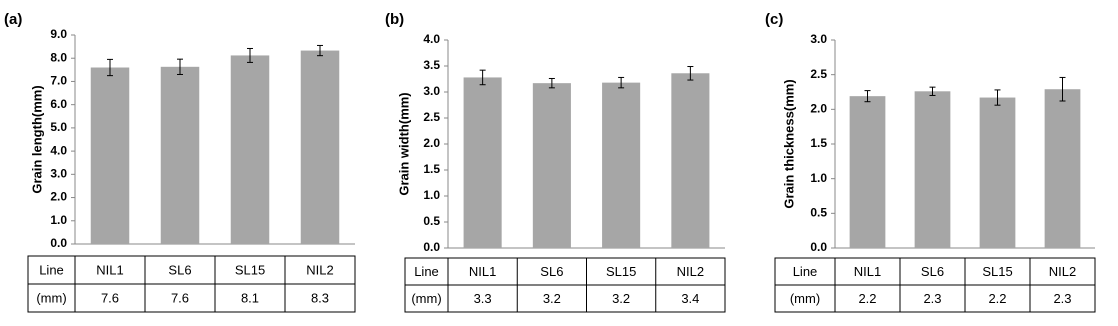 The width and height of the screenshot is (1118, 326). What do you see at coordinates (403, 143) in the screenshot?
I see `y-axis-title: Grain width(mm)` at bounding box center [403, 143].